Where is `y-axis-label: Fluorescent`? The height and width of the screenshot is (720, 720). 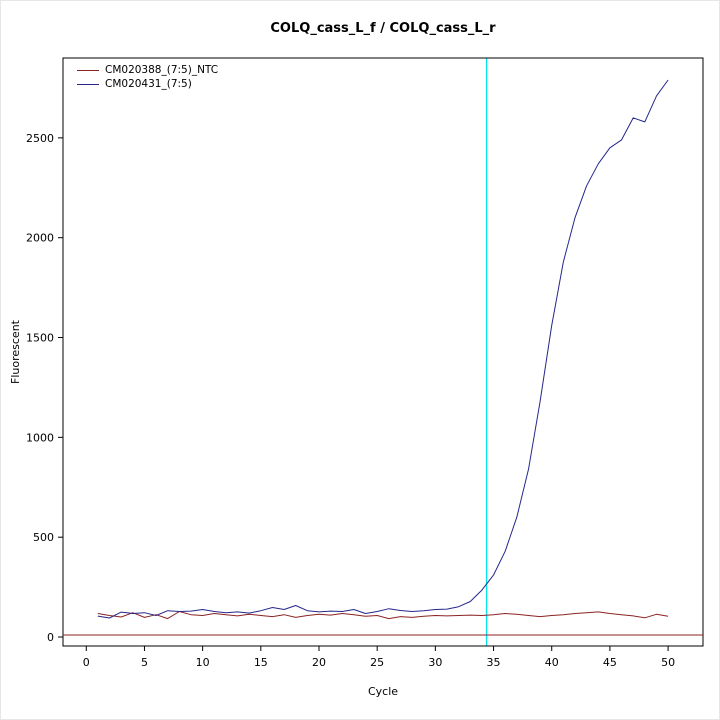 y-axis-label: Fluorescent is located at coordinates (15, 351).